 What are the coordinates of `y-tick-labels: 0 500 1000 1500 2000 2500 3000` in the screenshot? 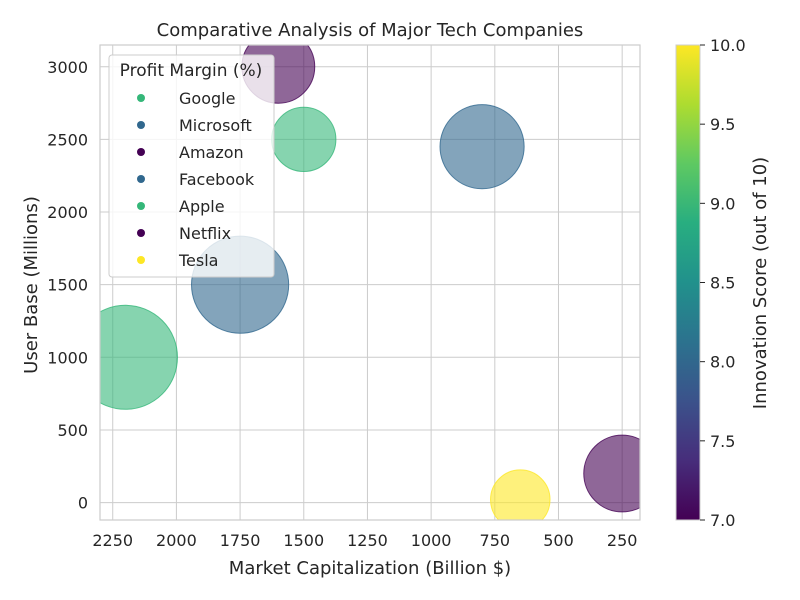 It's located at (67, 285).